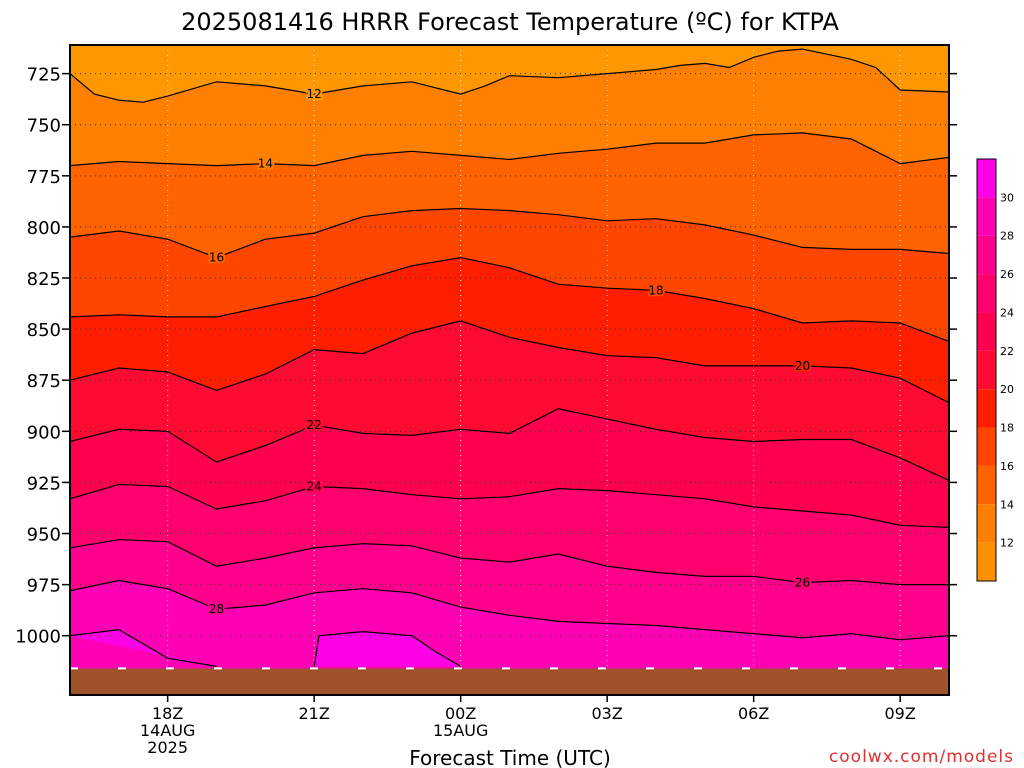 This screenshot has width=1024, height=768. I want to click on colorbar-tick-label: 12, so click(1007, 543).